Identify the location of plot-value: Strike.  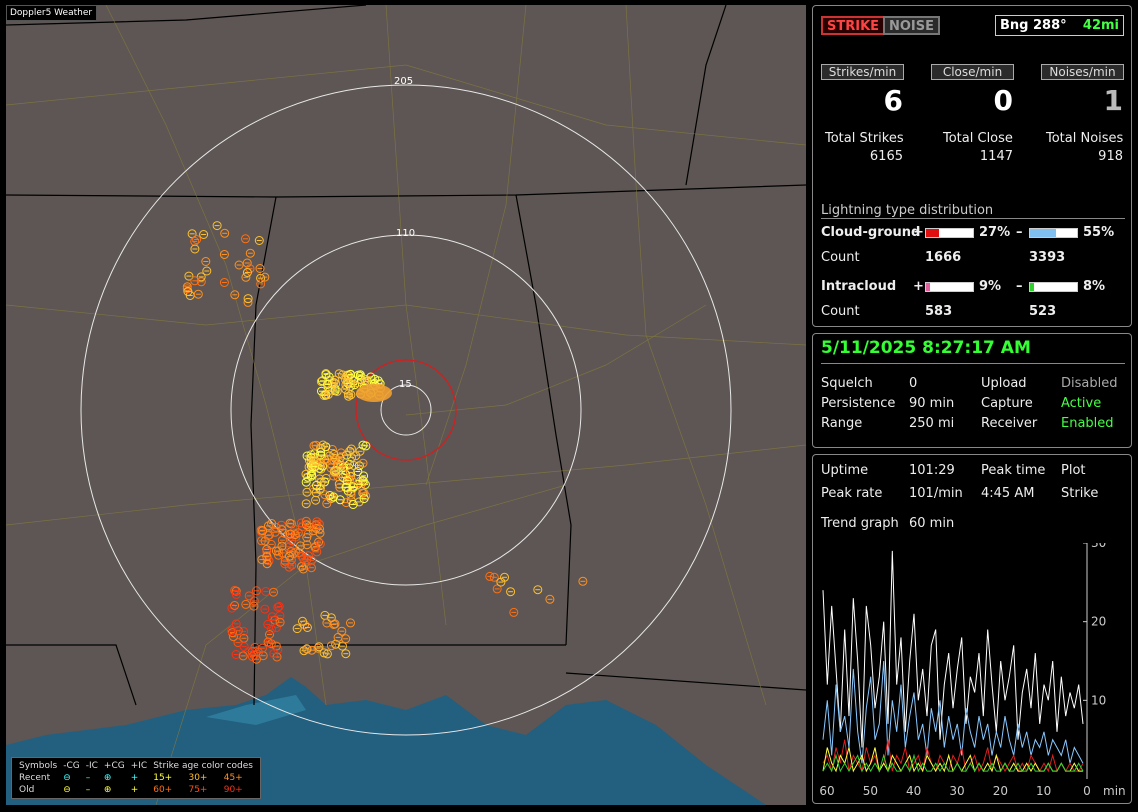
(1080, 493).